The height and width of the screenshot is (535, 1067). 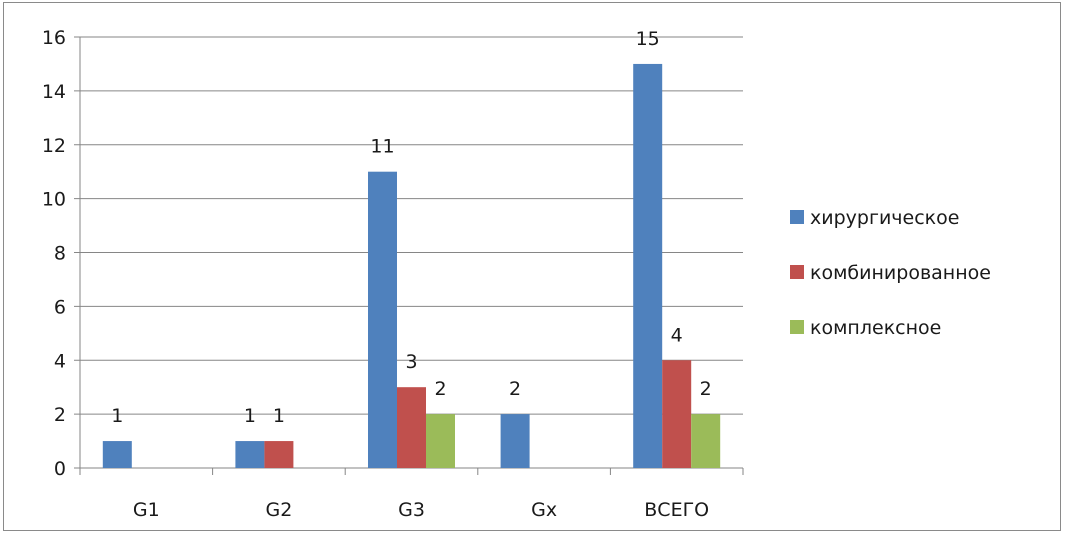 I want to click on y-tick-label: 4, so click(x=60, y=361).